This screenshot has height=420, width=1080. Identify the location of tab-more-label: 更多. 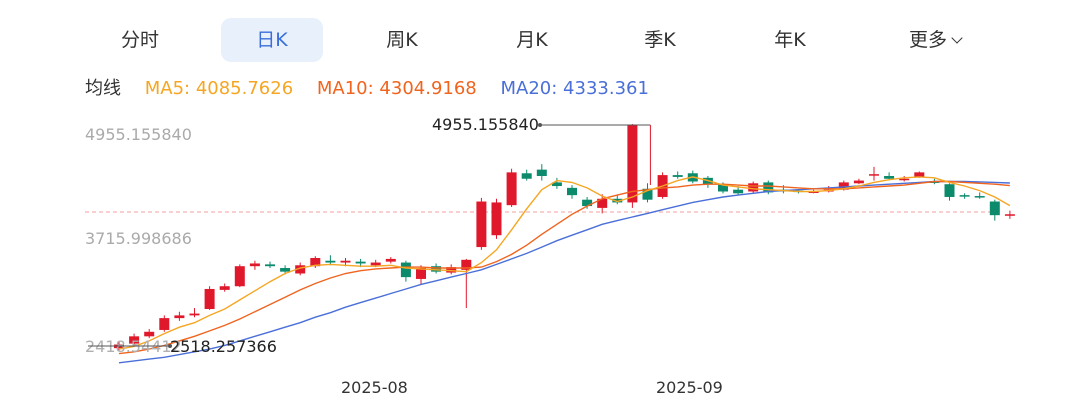
(927, 40).